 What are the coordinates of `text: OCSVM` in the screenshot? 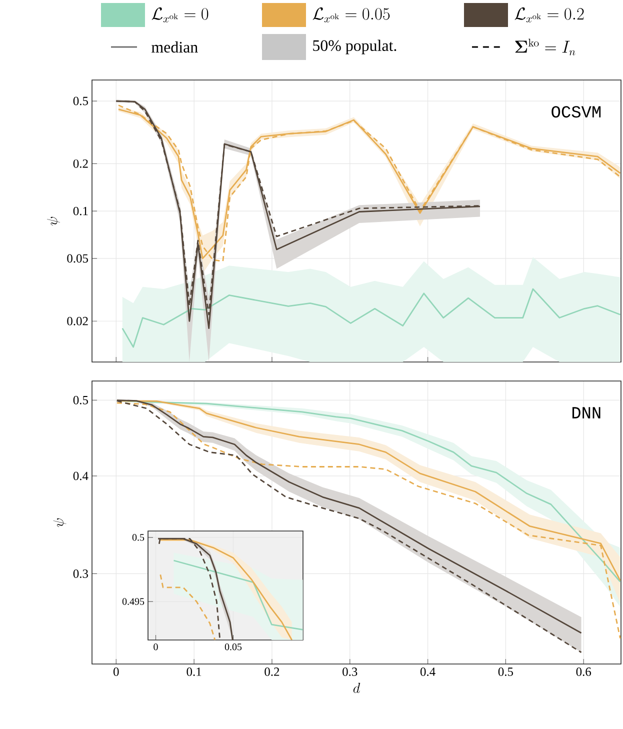 It's located at (576, 112).